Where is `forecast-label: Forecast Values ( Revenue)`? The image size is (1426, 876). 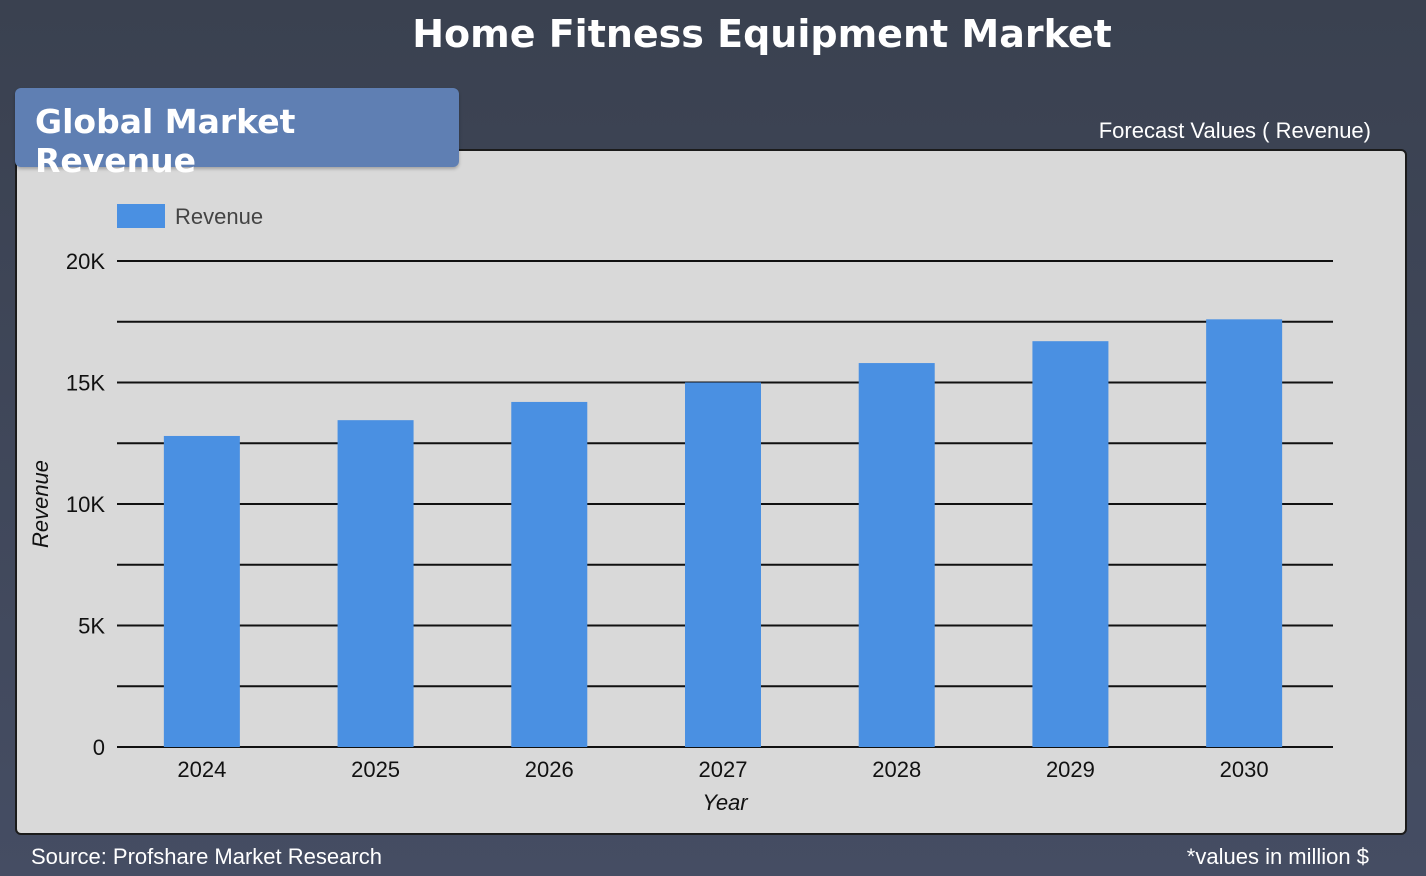 forecast-label: Forecast Values ( Revenue) is located at coordinates (1234, 130).